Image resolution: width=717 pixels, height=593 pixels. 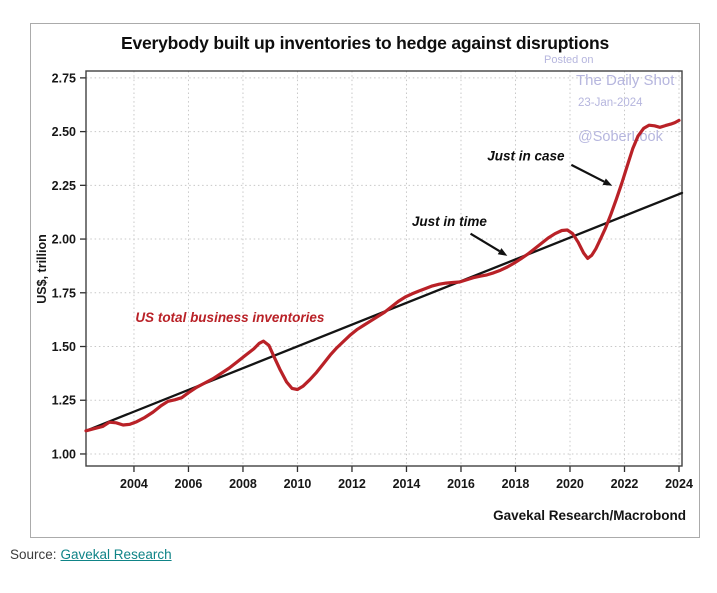 What do you see at coordinates (625, 80) in the screenshot?
I see `watermark-site: The Daily Shot` at bounding box center [625, 80].